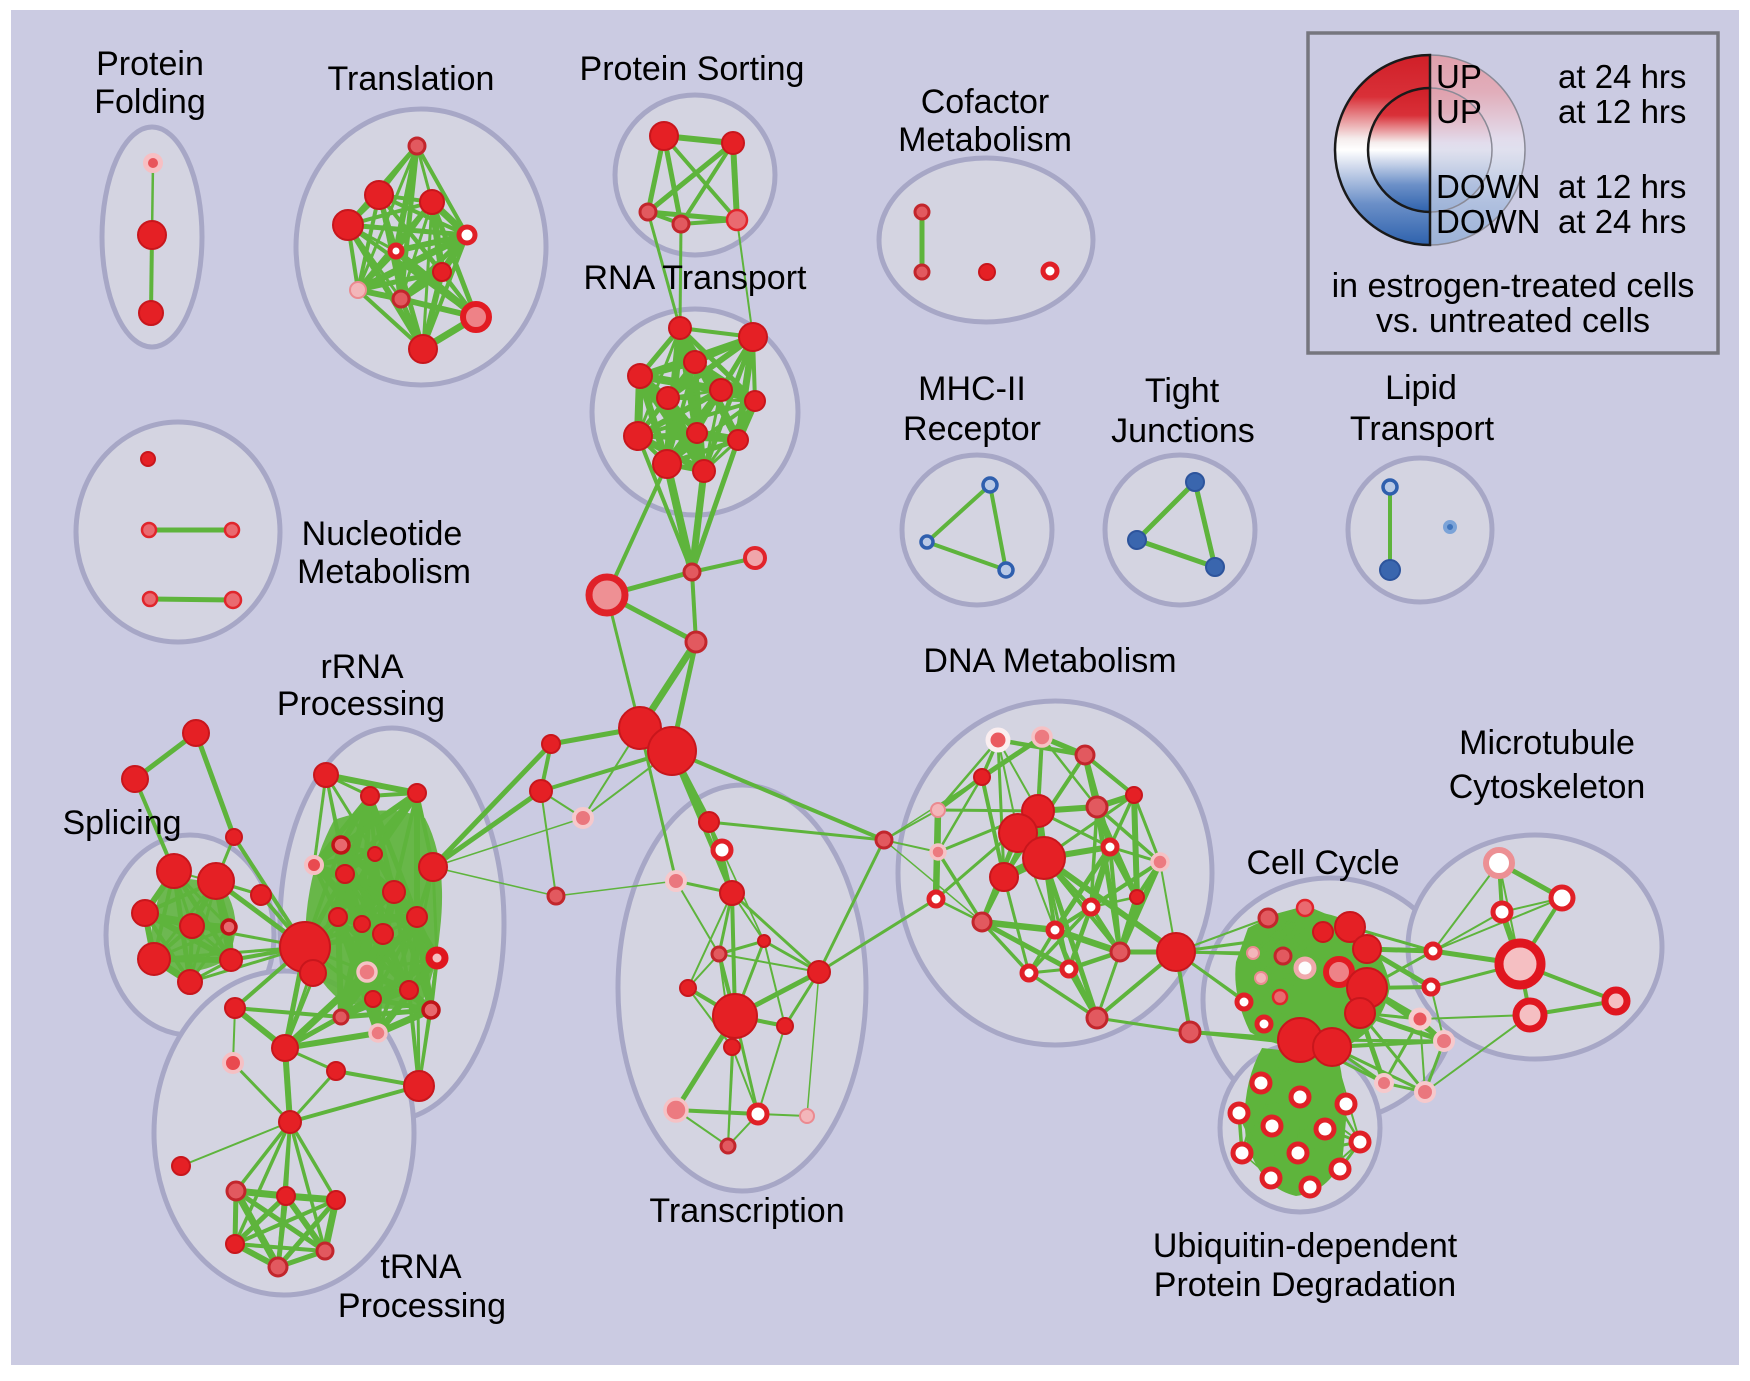 The width and height of the screenshot is (1750, 1381). Describe the element at coordinates (1183, 431) in the screenshot. I see `svg-text: Junctions` at that location.